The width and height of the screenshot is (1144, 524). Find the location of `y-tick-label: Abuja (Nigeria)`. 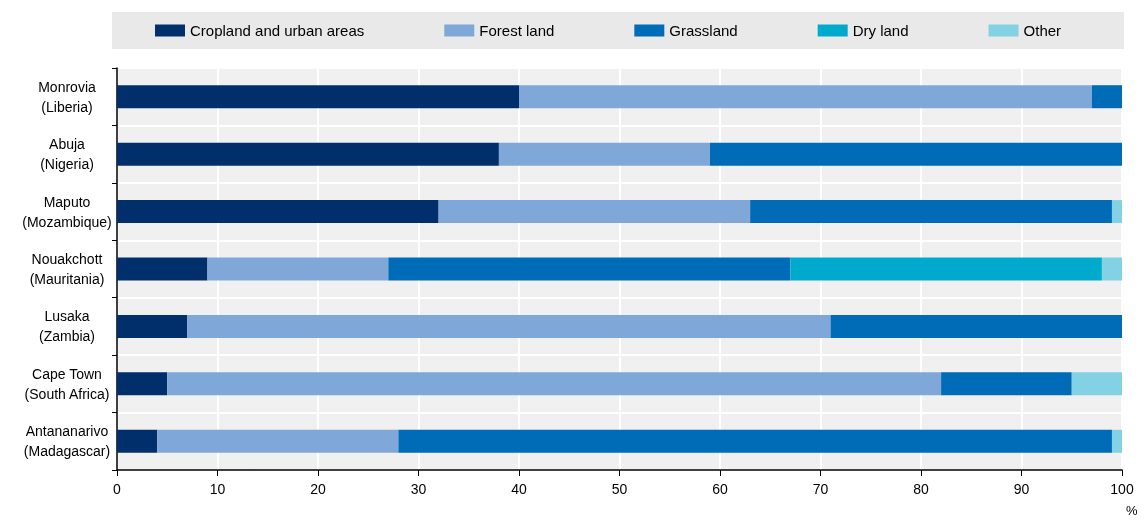

y-tick-label: Abuja (Nigeria) is located at coordinates (67, 154).